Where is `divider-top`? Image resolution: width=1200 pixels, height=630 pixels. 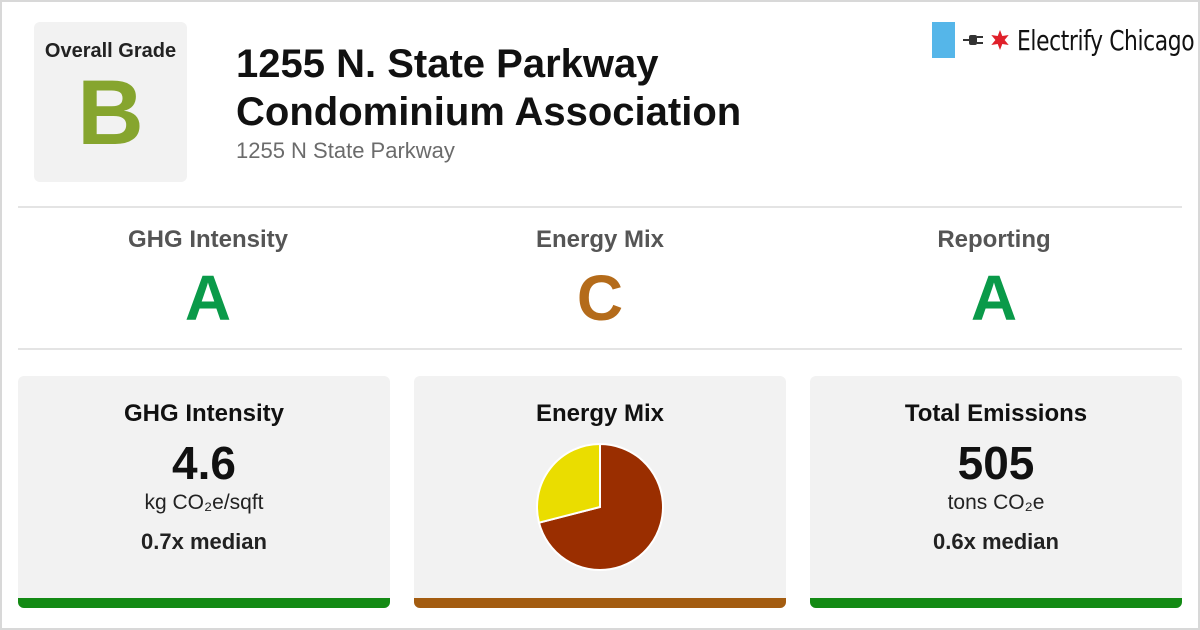
divider-top is located at coordinates (600, 207).